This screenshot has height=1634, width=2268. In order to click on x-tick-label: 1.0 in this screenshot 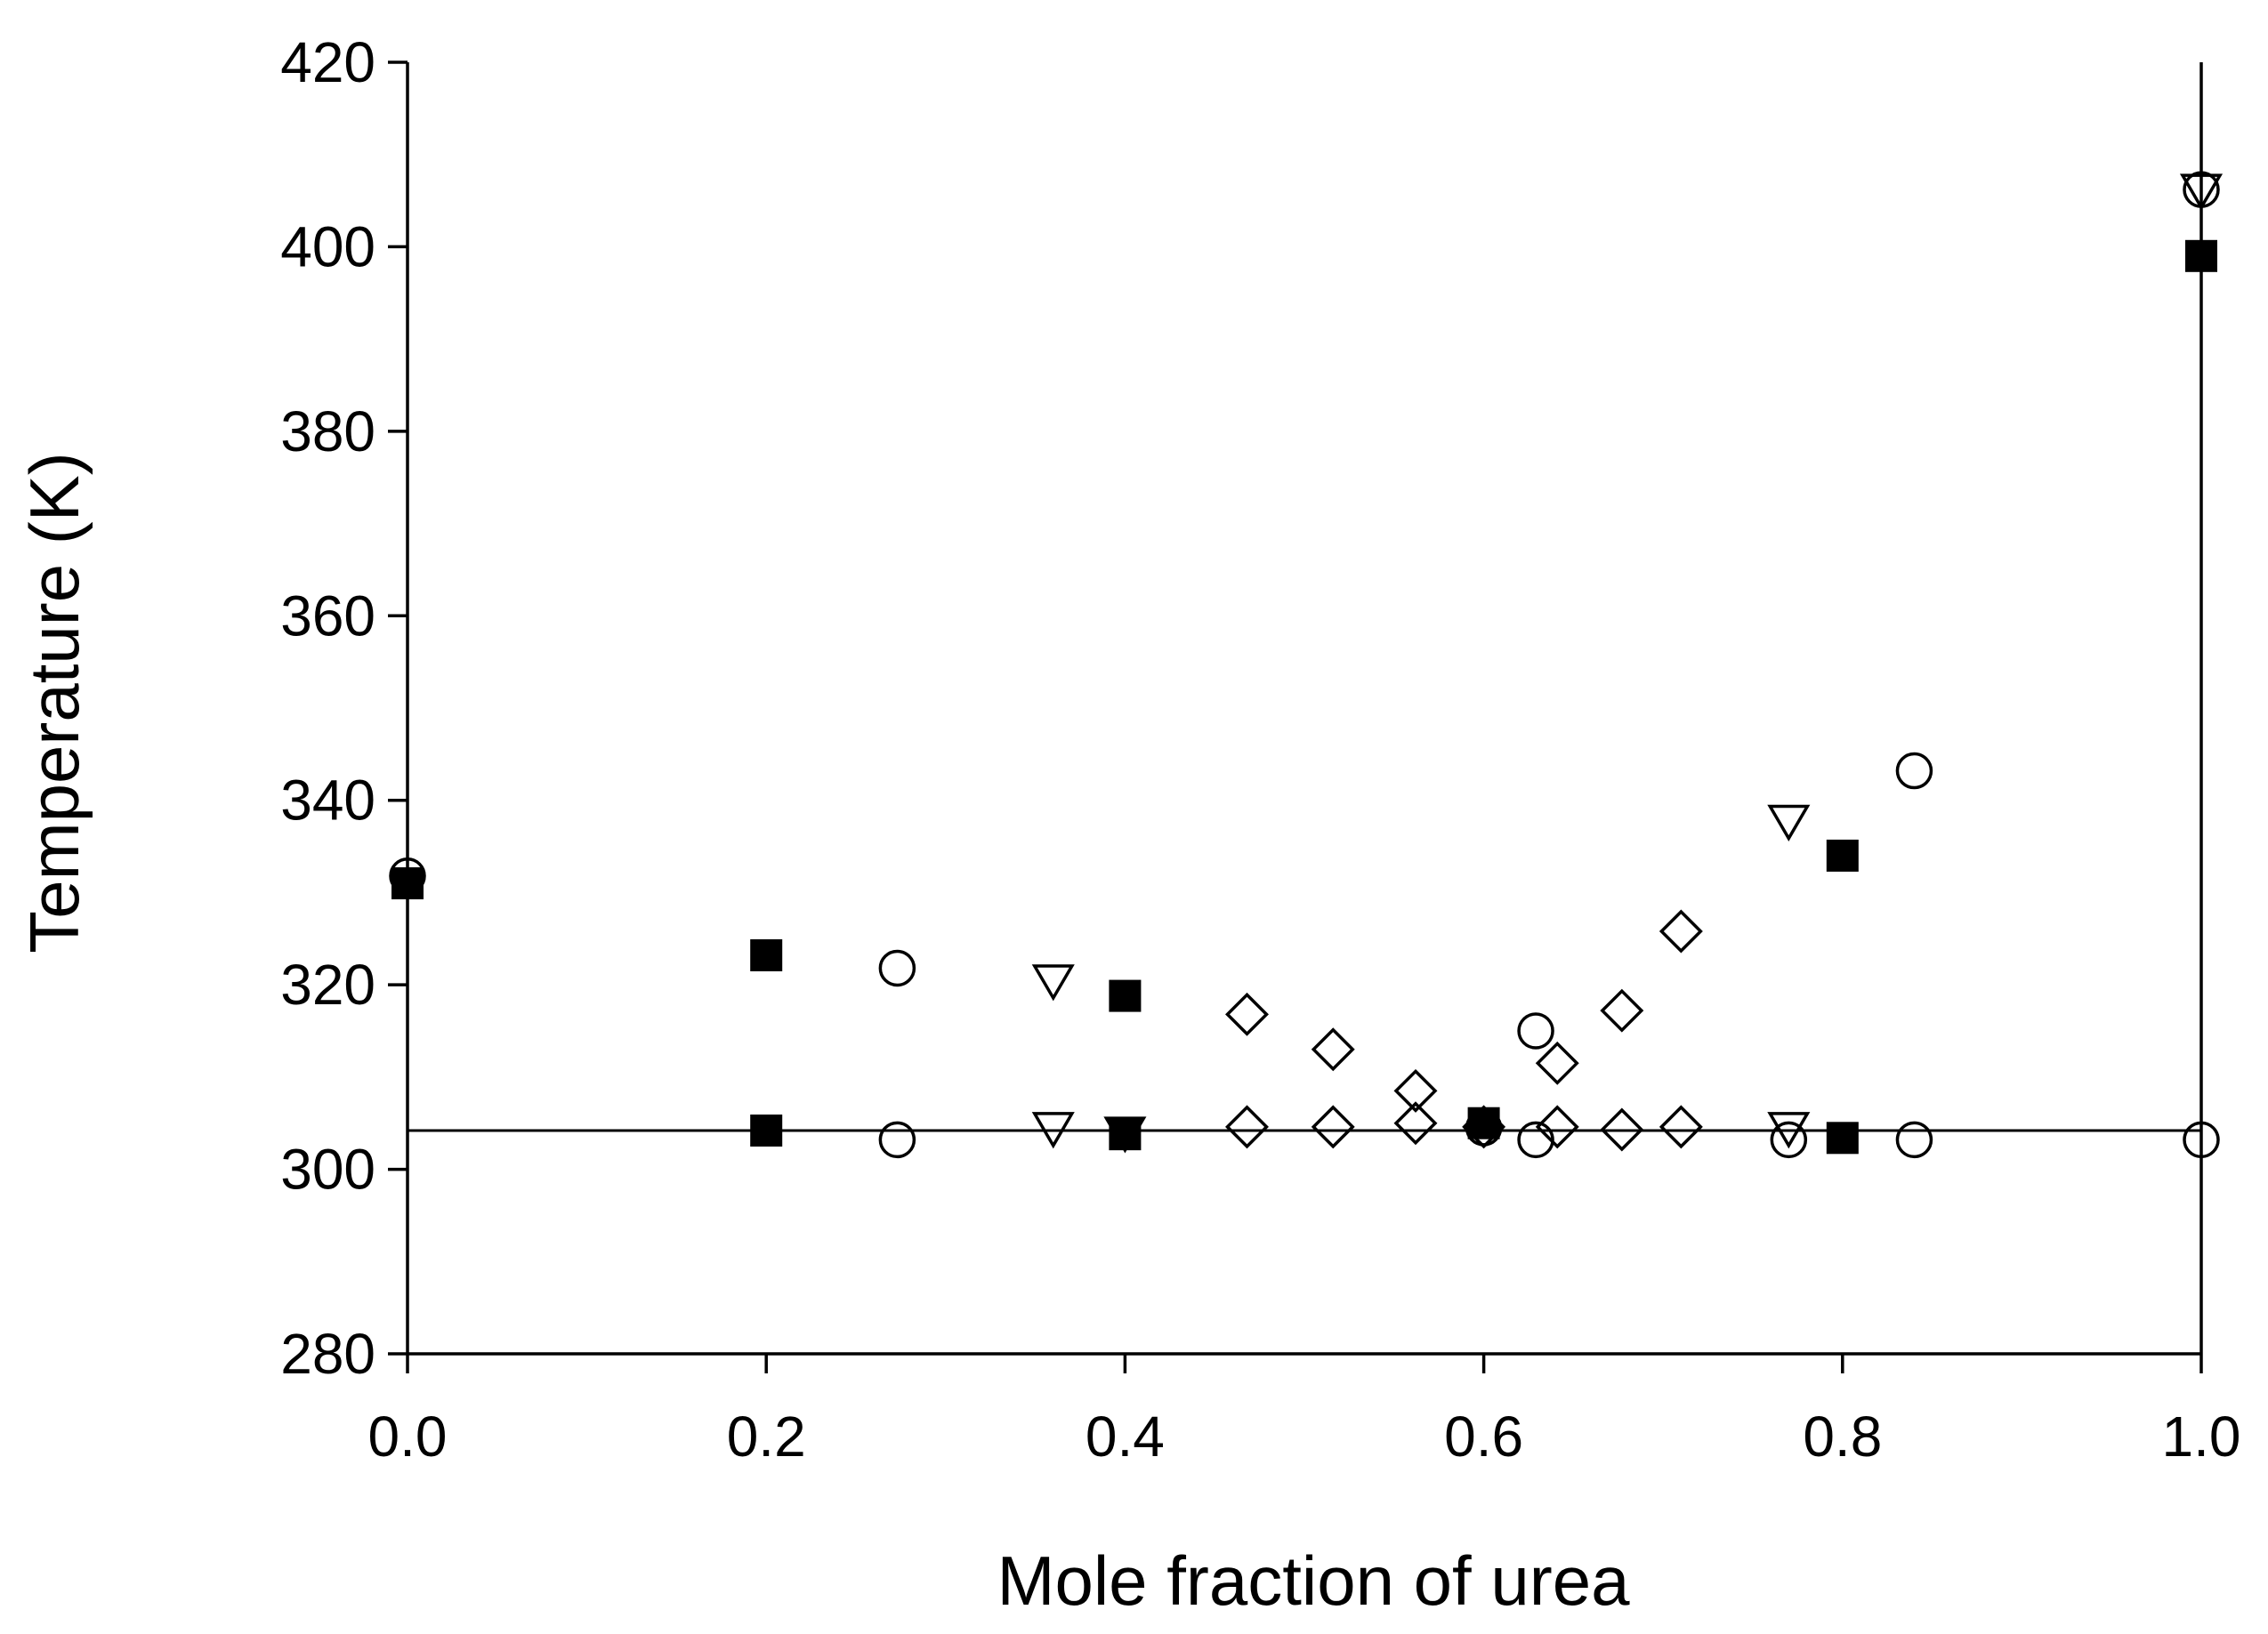, I will do `click(2201, 1437)`.